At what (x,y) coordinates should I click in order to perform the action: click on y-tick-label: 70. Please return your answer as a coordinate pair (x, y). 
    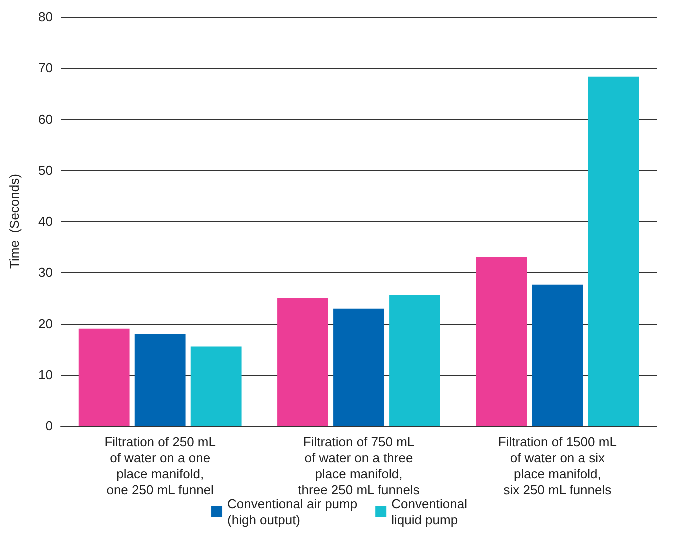
    Looking at the image, I should click on (45, 68).